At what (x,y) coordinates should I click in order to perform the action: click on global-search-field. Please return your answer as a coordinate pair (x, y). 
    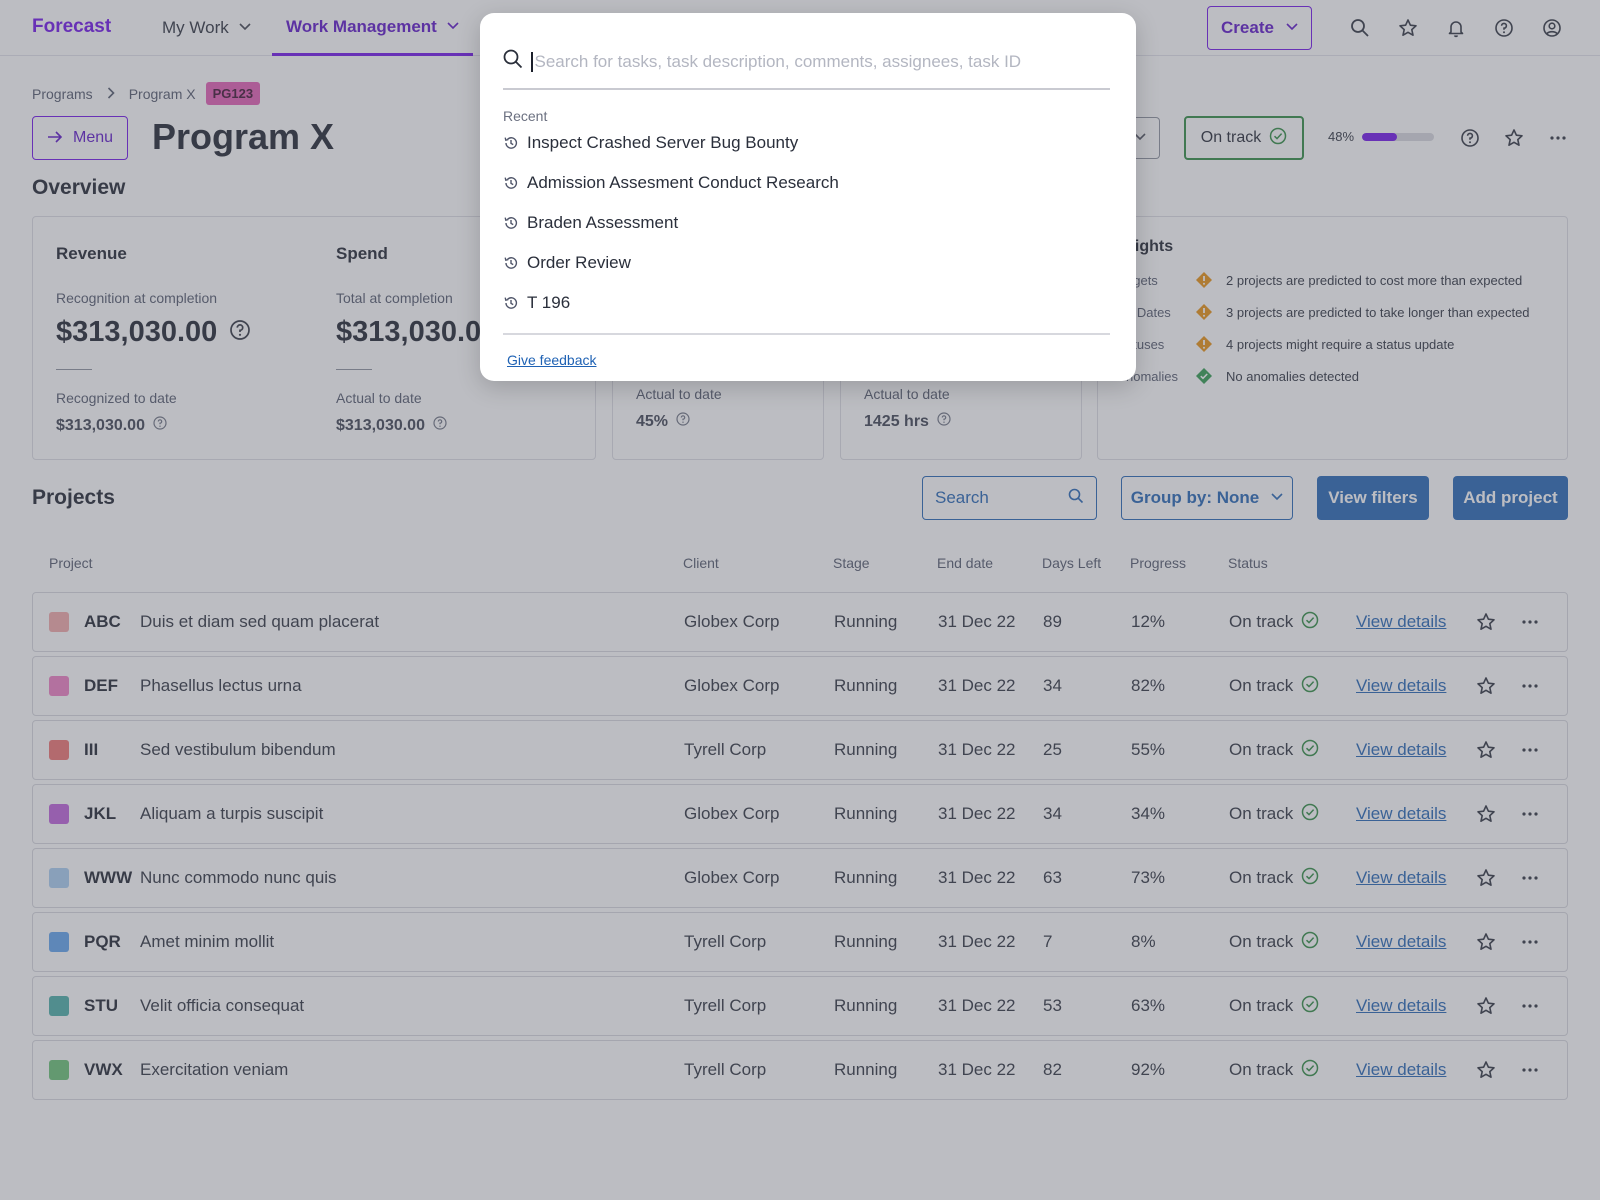
    Looking at the image, I should click on (806, 62).